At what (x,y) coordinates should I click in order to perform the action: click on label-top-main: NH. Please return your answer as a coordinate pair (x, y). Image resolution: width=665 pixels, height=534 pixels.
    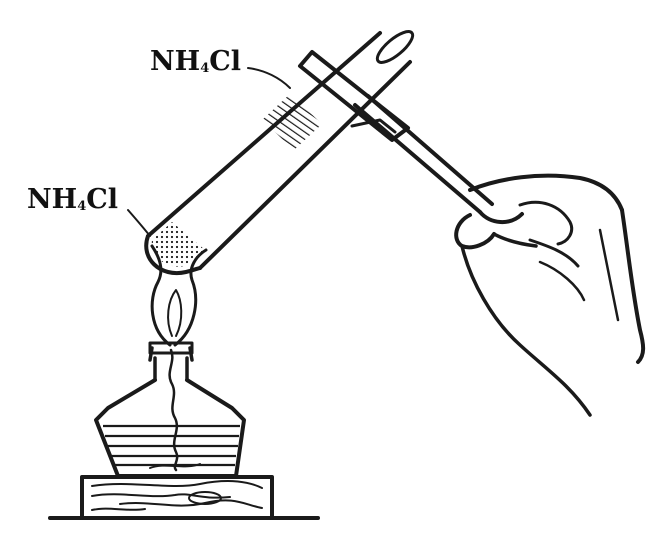
    Looking at the image, I should click on (175, 61).